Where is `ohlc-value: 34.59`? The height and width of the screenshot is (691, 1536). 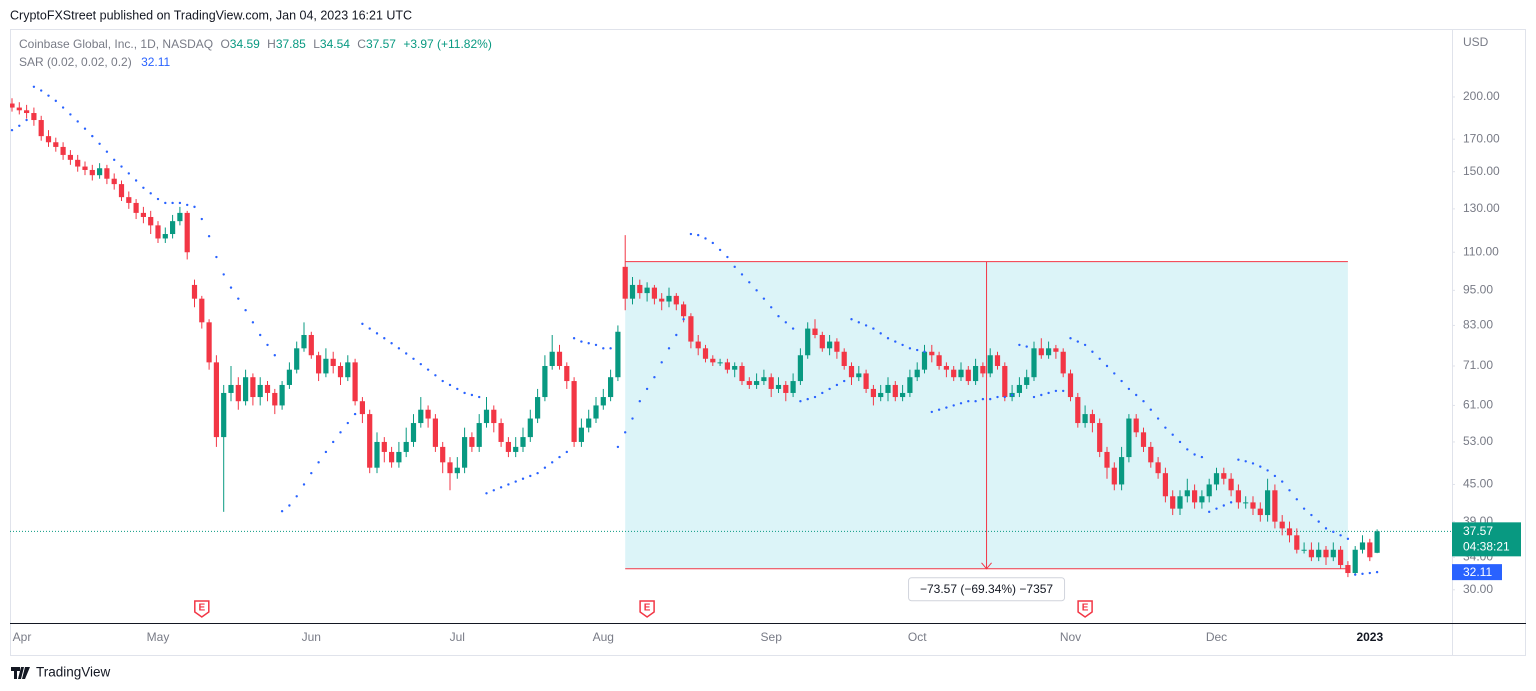
ohlc-value: 34.59 is located at coordinates (245, 44).